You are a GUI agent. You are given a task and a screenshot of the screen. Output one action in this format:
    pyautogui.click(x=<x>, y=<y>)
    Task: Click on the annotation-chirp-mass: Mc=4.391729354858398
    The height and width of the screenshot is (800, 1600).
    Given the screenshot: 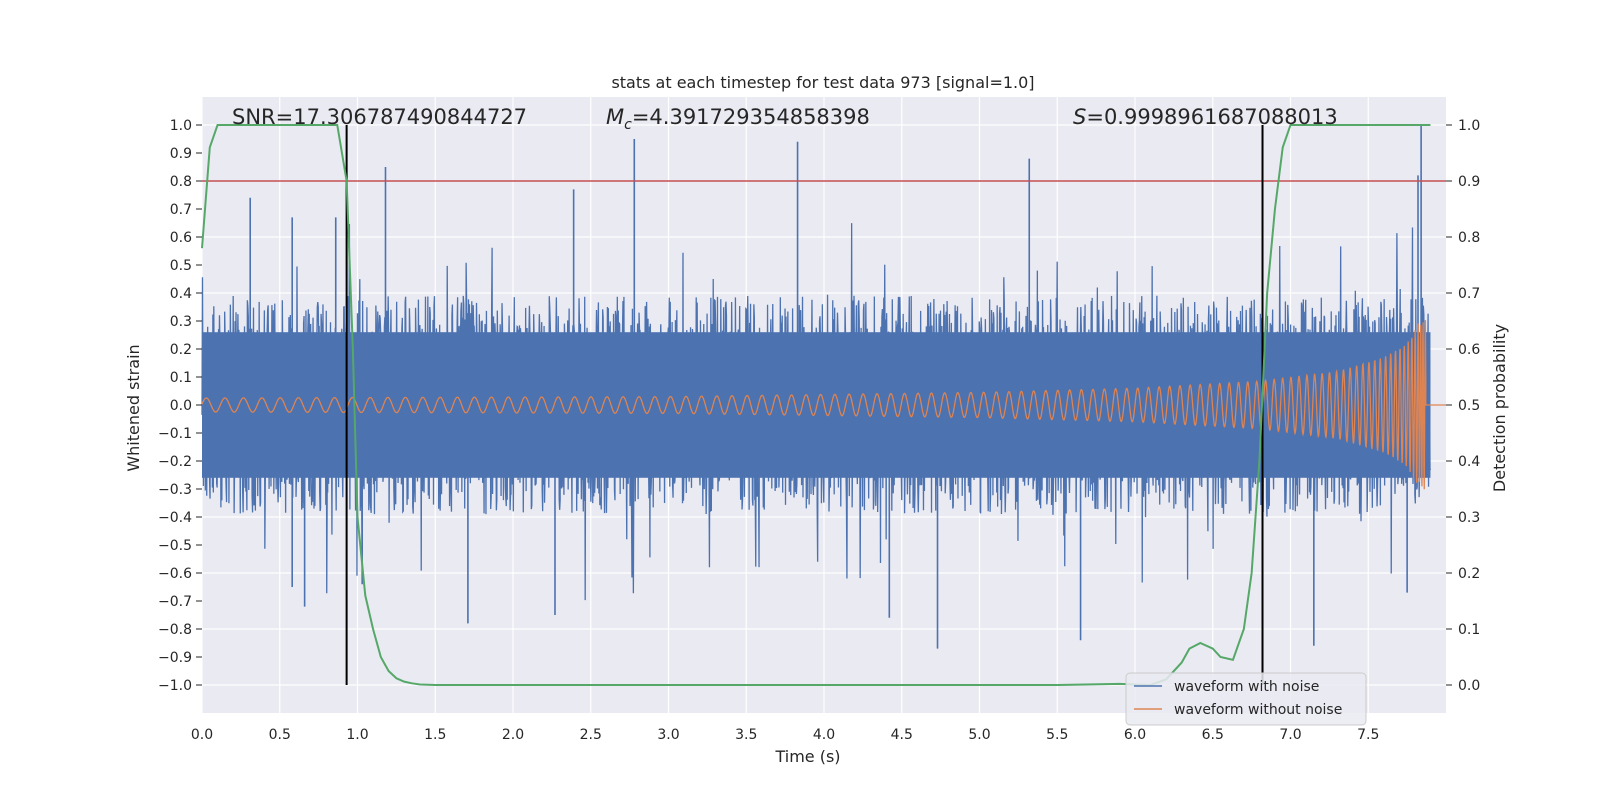 What is the action you would take?
    pyautogui.click(x=738, y=119)
    